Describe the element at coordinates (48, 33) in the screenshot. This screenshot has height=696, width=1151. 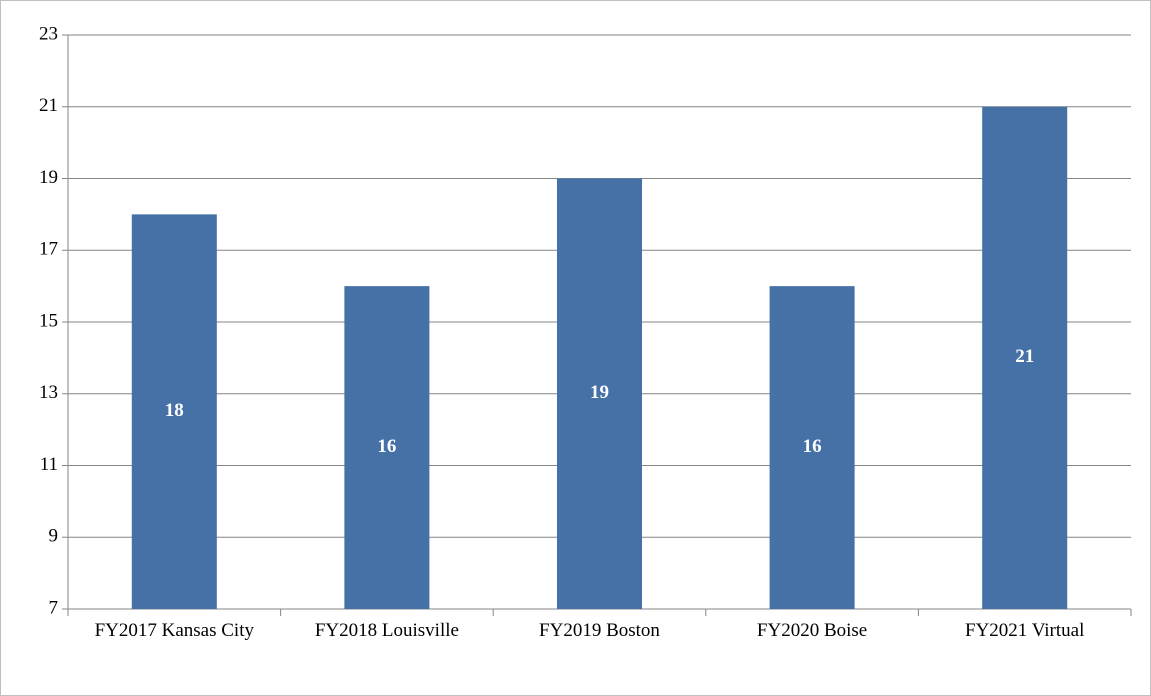
I see `y-tick-label: 23` at that location.